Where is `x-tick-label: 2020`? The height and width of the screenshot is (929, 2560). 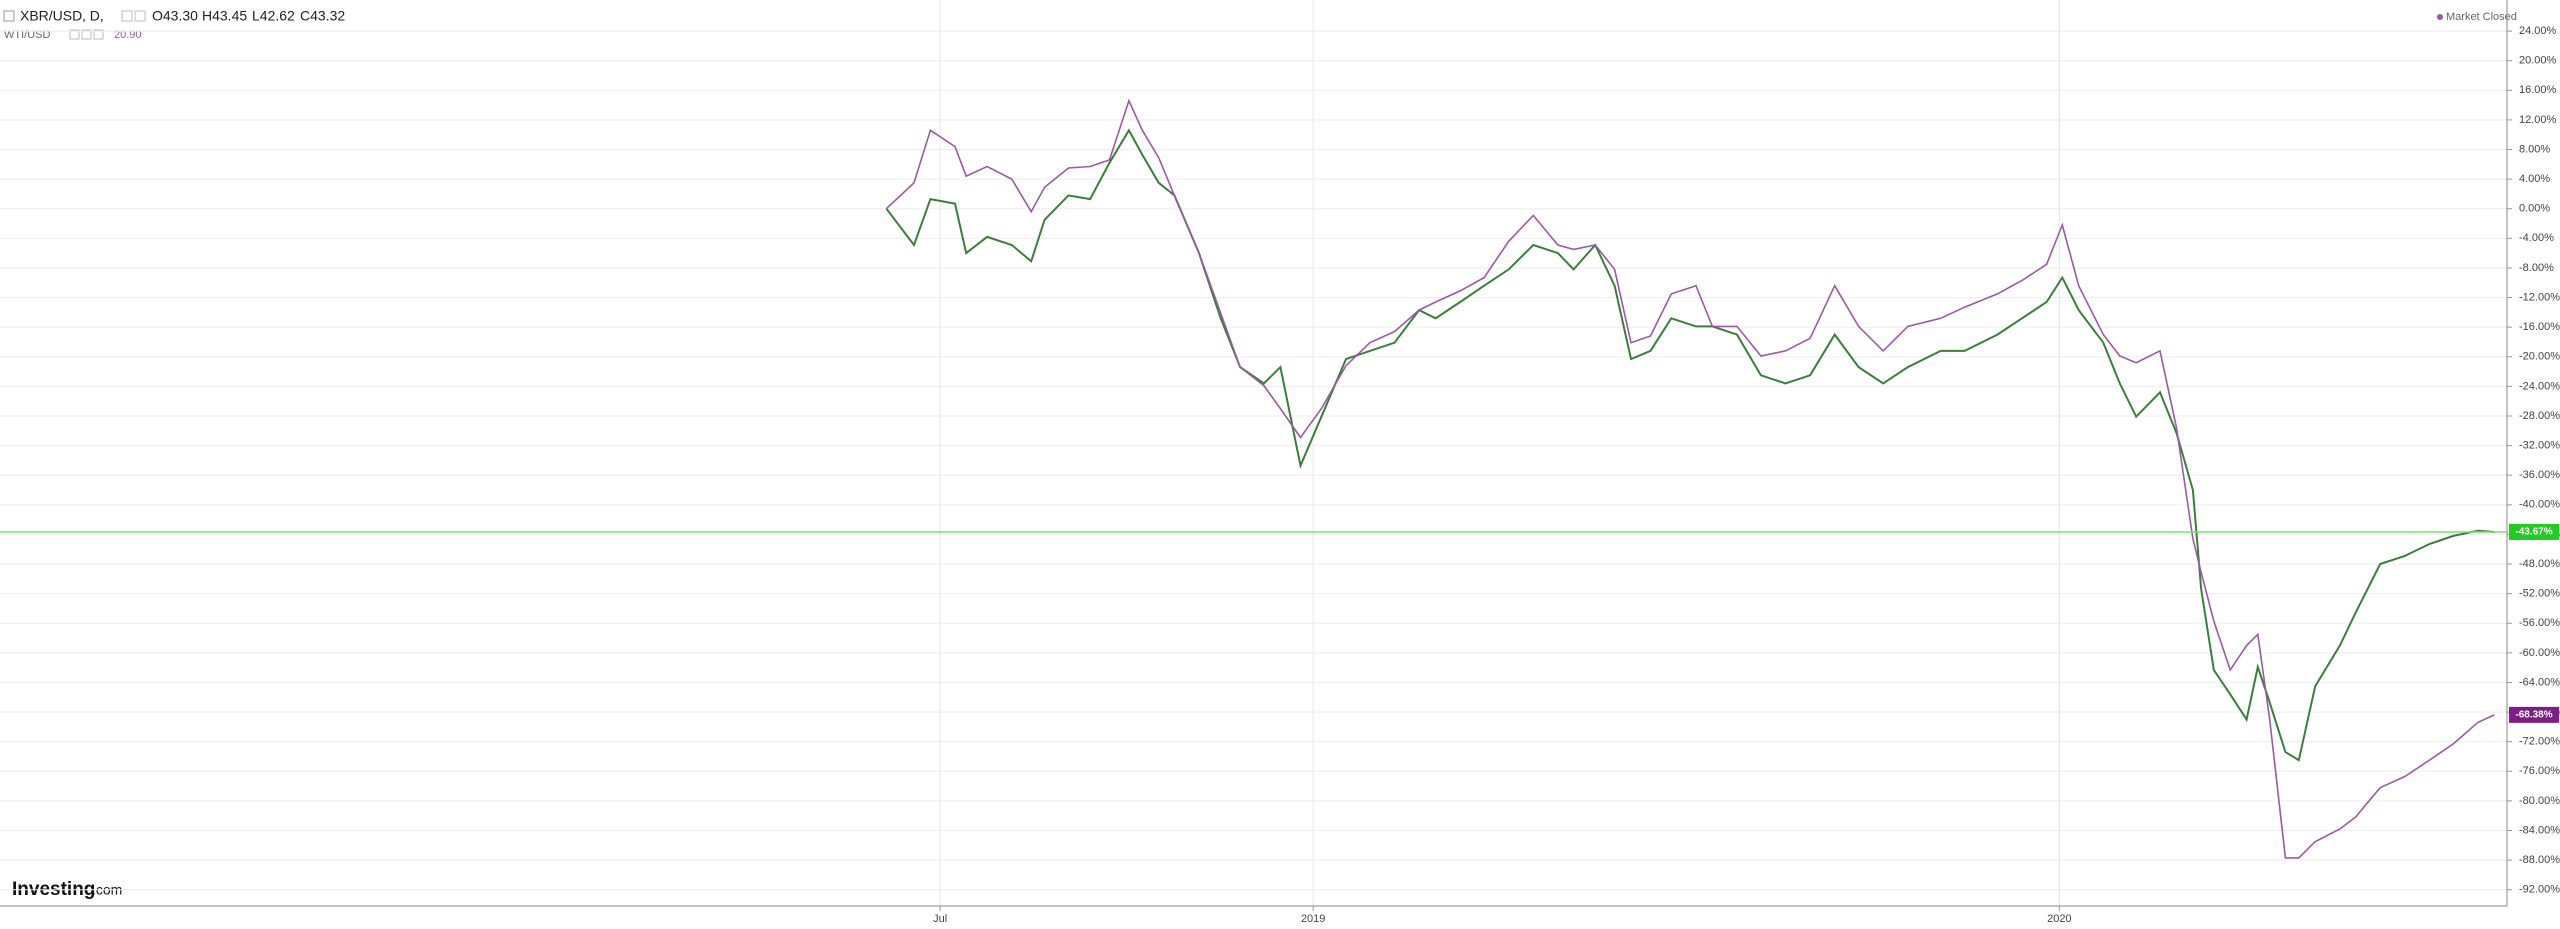
x-tick-label: 2020 is located at coordinates (2059, 919).